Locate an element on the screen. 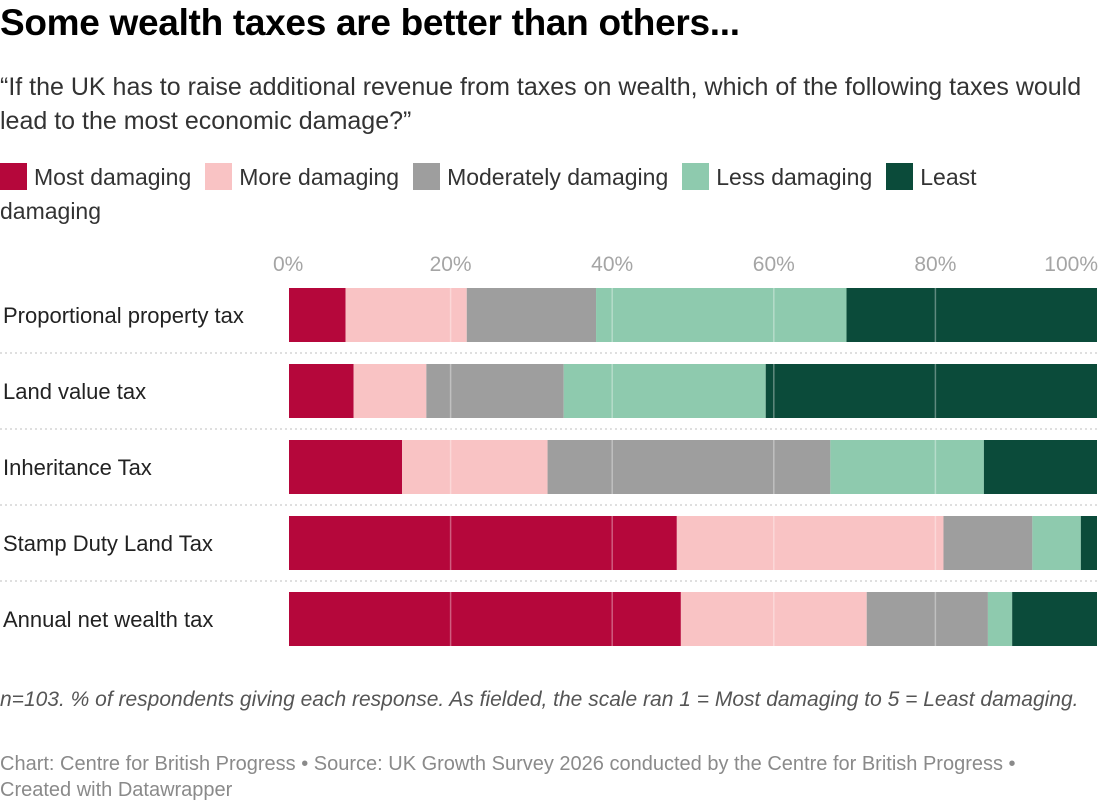 Image resolution: width=1100 pixels, height=803 pixels. legend-item: More damaging is located at coordinates (302, 176).